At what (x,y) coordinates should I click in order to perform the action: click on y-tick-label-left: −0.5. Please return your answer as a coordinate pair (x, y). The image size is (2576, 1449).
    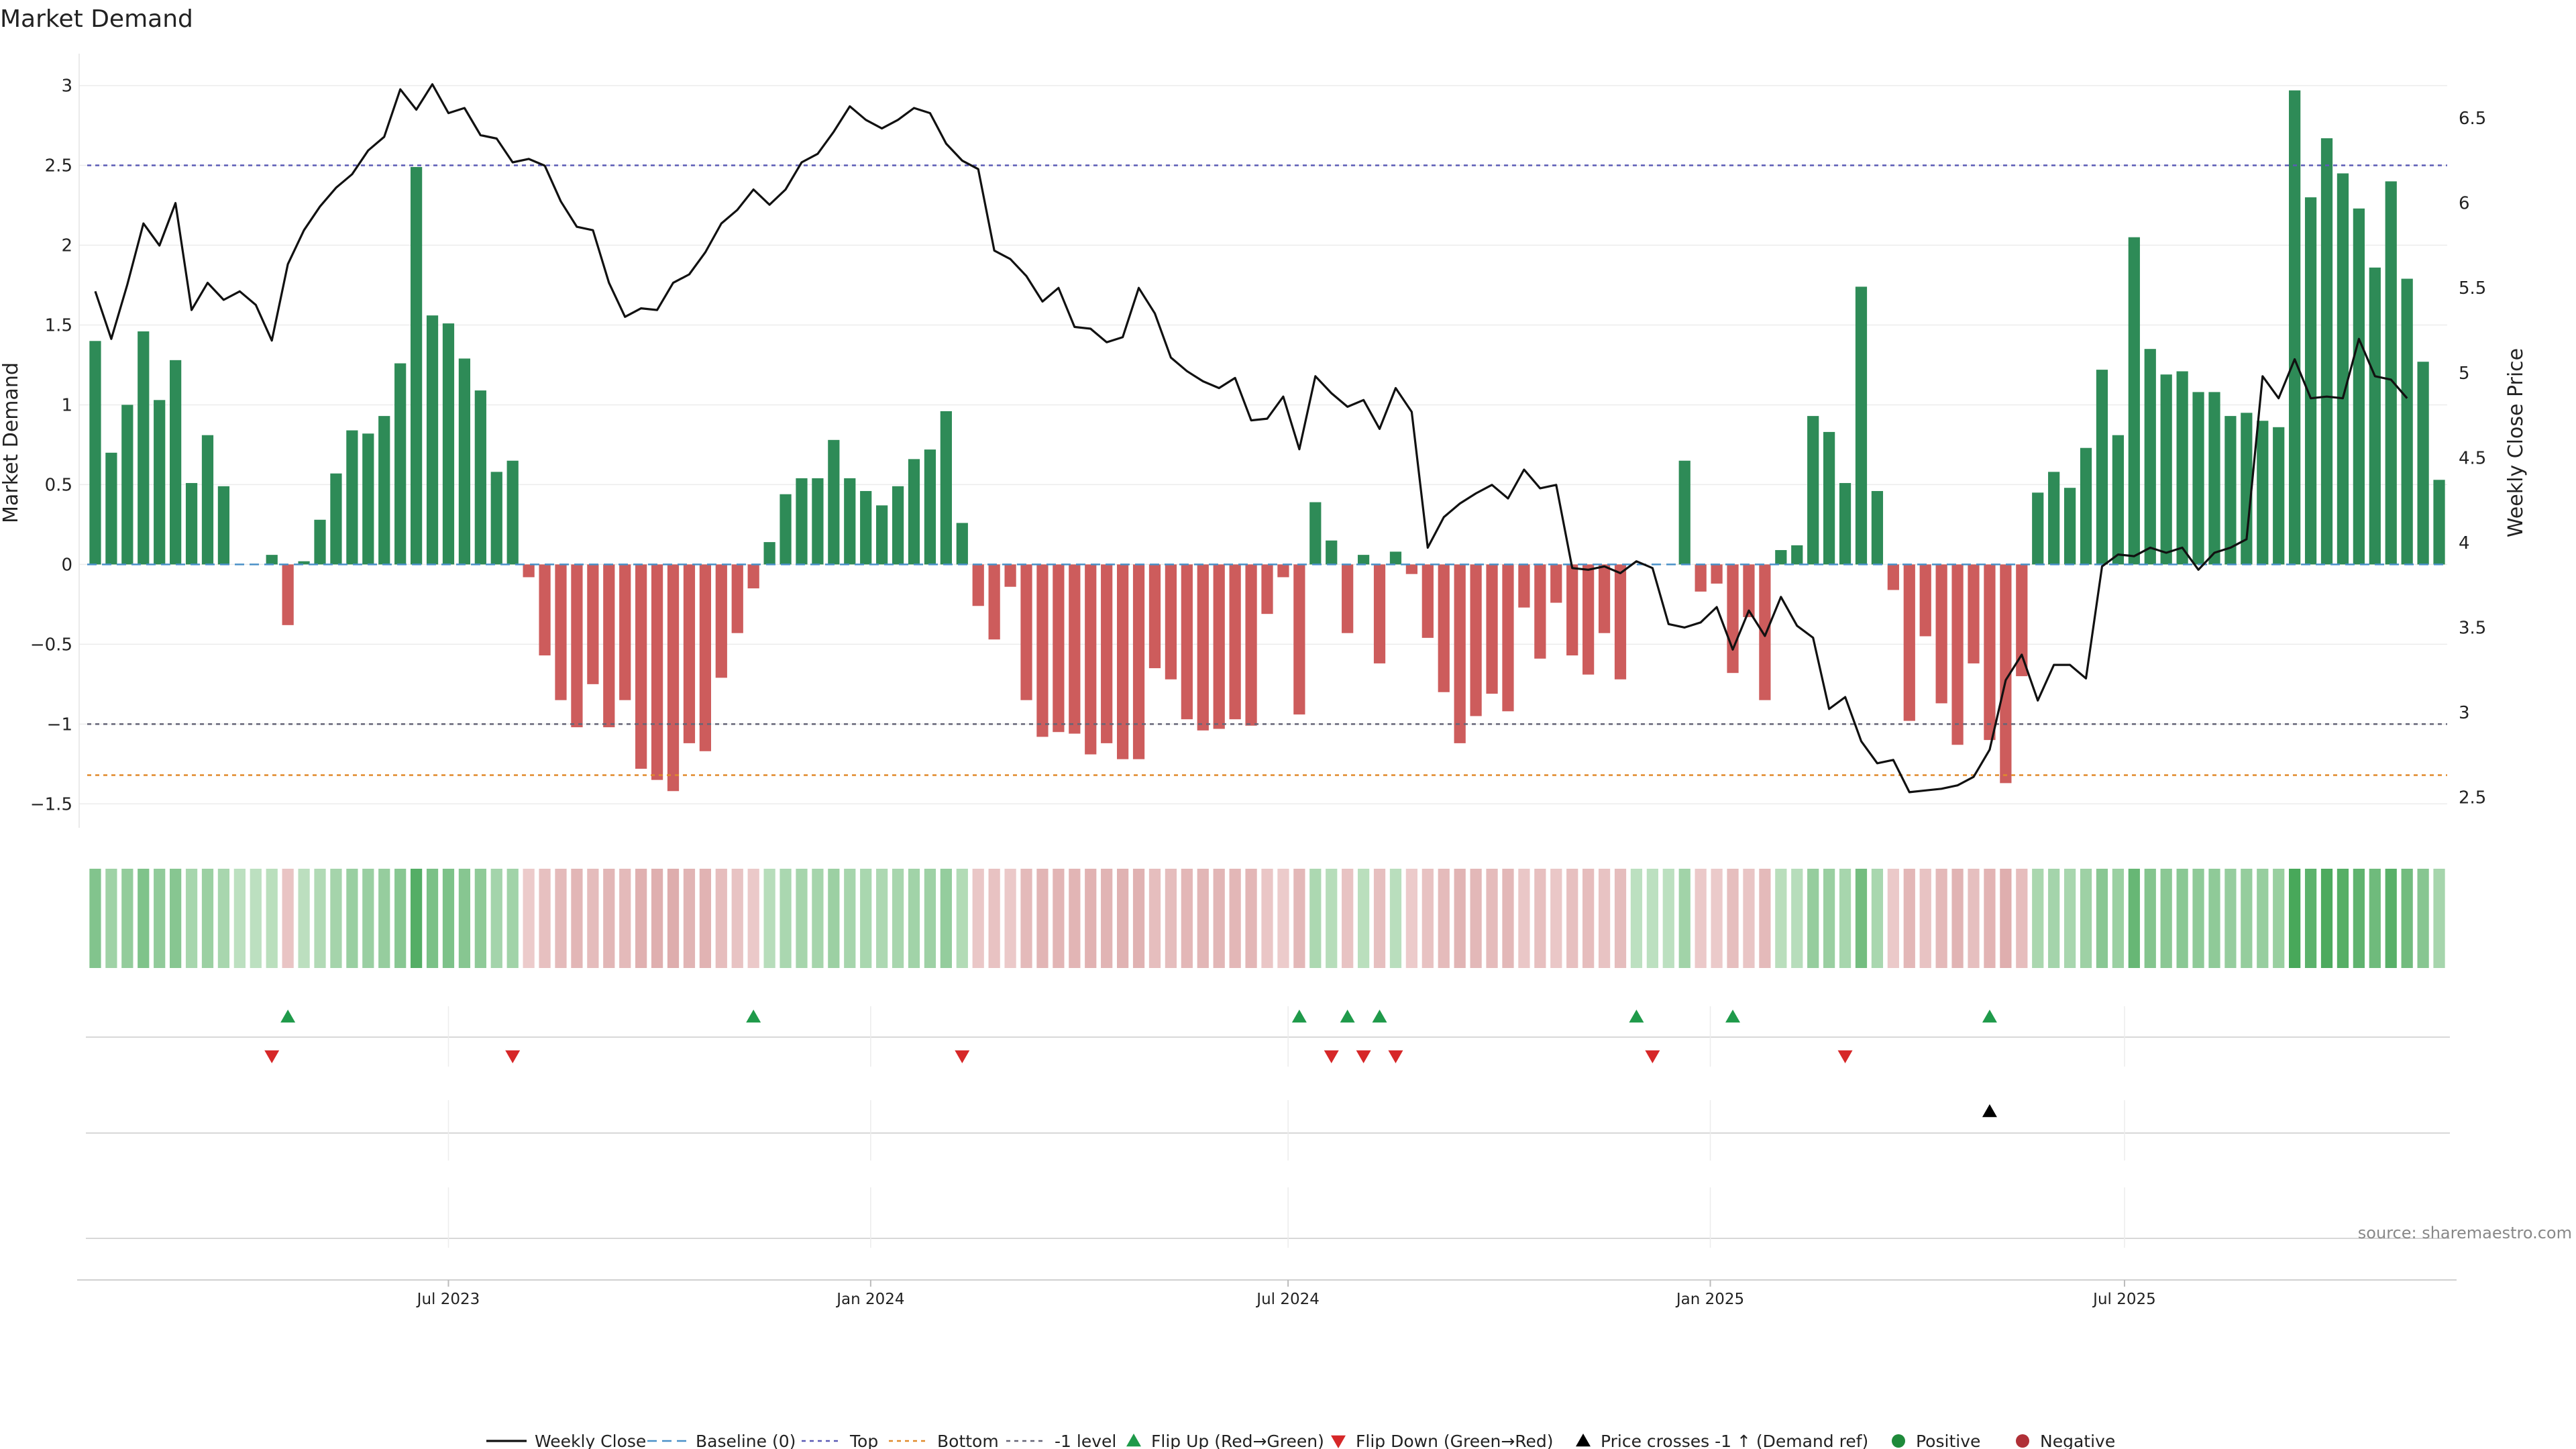
    Looking at the image, I should click on (51, 645).